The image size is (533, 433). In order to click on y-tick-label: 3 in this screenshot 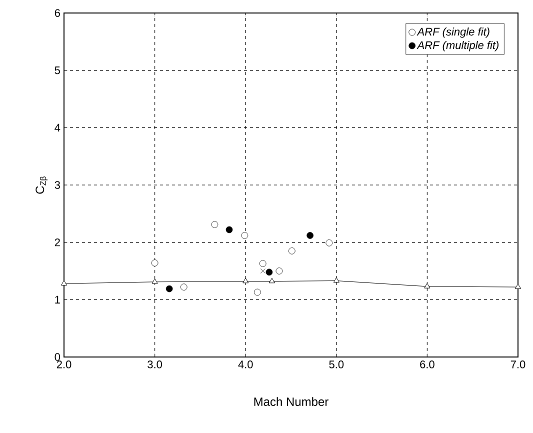, I will do `click(57, 185)`.